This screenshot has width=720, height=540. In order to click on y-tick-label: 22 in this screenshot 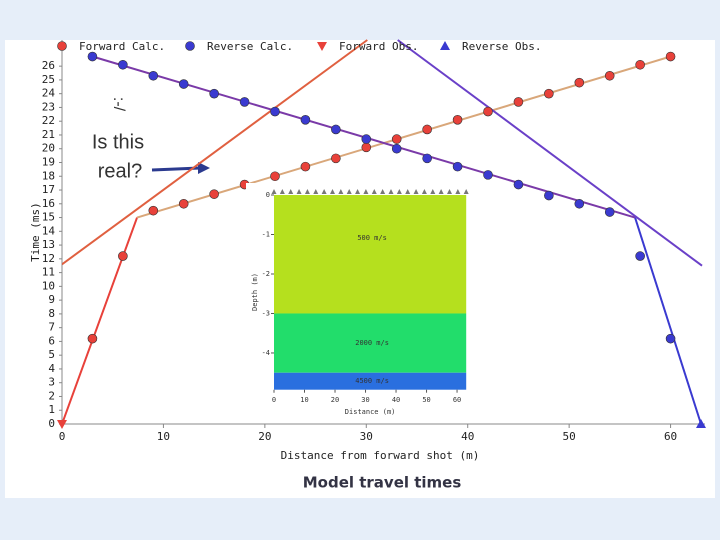, I will do `click(48, 120)`.